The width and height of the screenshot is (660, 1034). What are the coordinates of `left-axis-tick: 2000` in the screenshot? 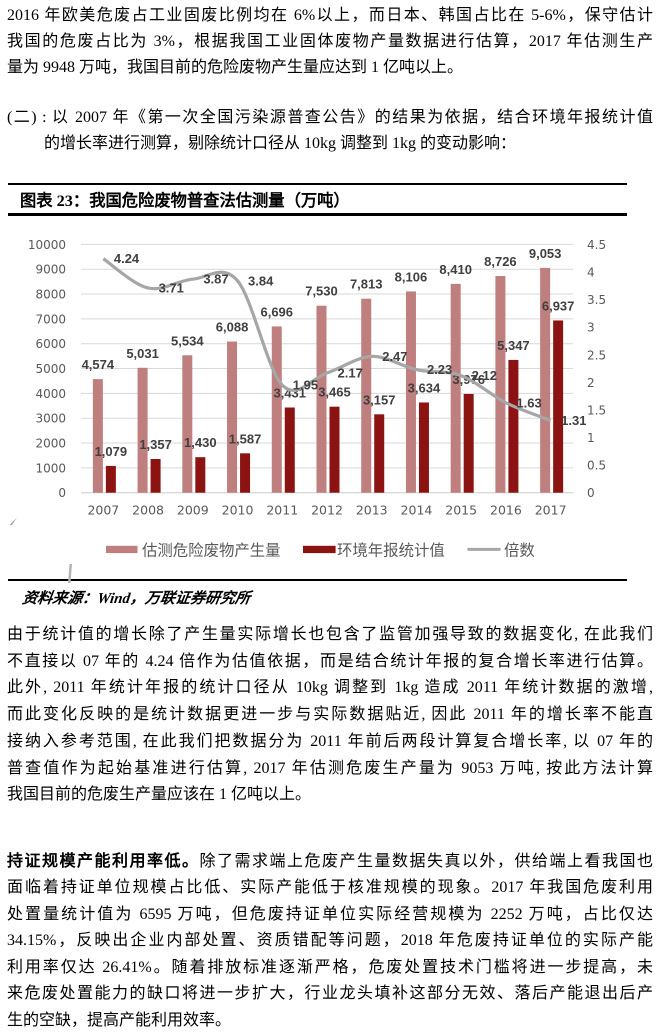 It's located at (50, 444).